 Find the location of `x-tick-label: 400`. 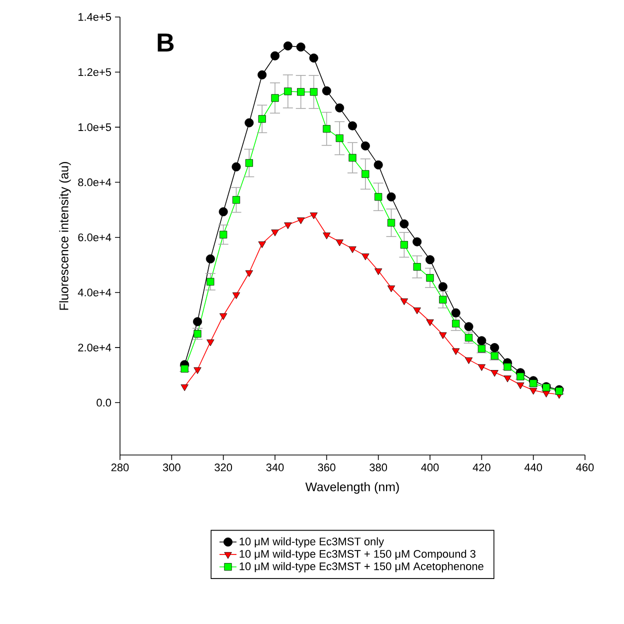

x-tick-label: 400 is located at coordinates (430, 468).